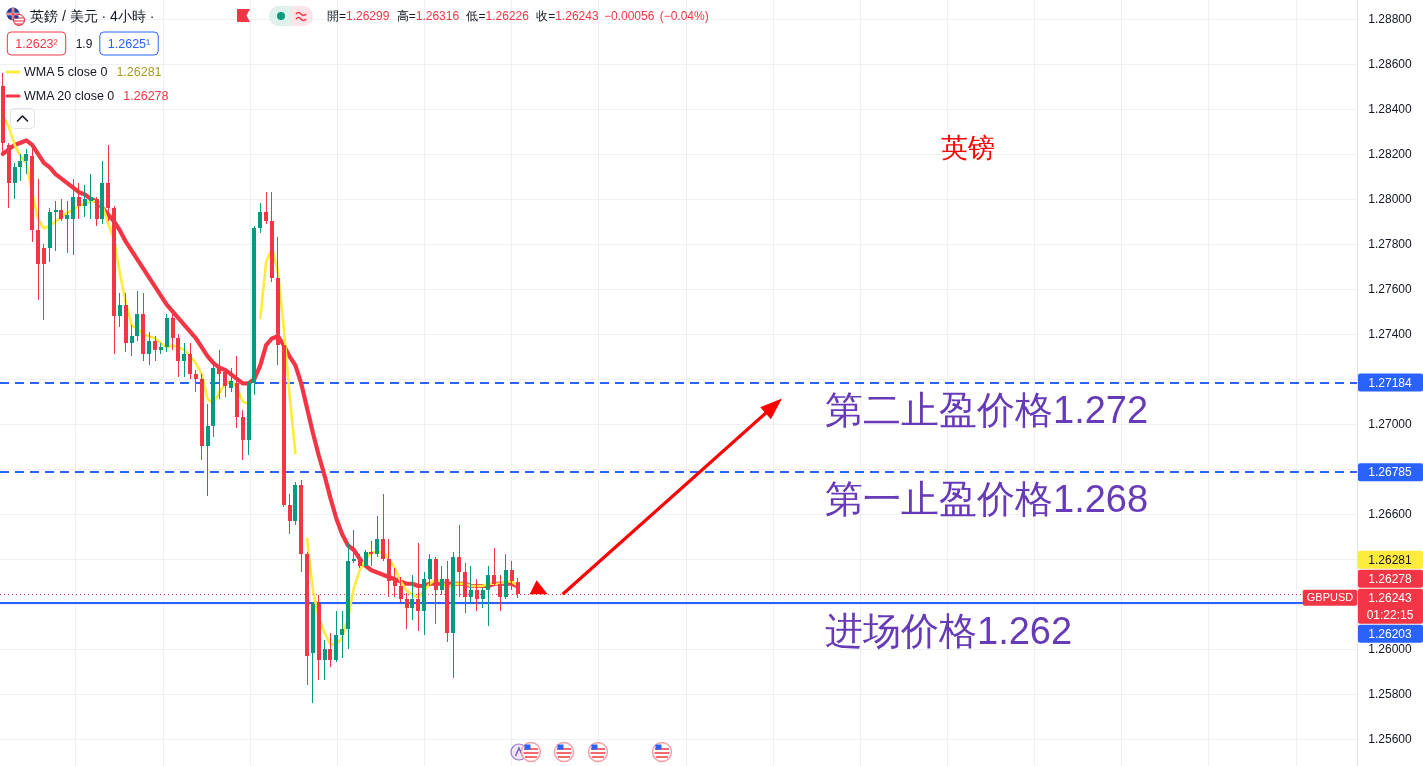 This screenshot has height=766, width=1423. What do you see at coordinates (84, 44) in the screenshot?
I see `annotation: 1.9` at bounding box center [84, 44].